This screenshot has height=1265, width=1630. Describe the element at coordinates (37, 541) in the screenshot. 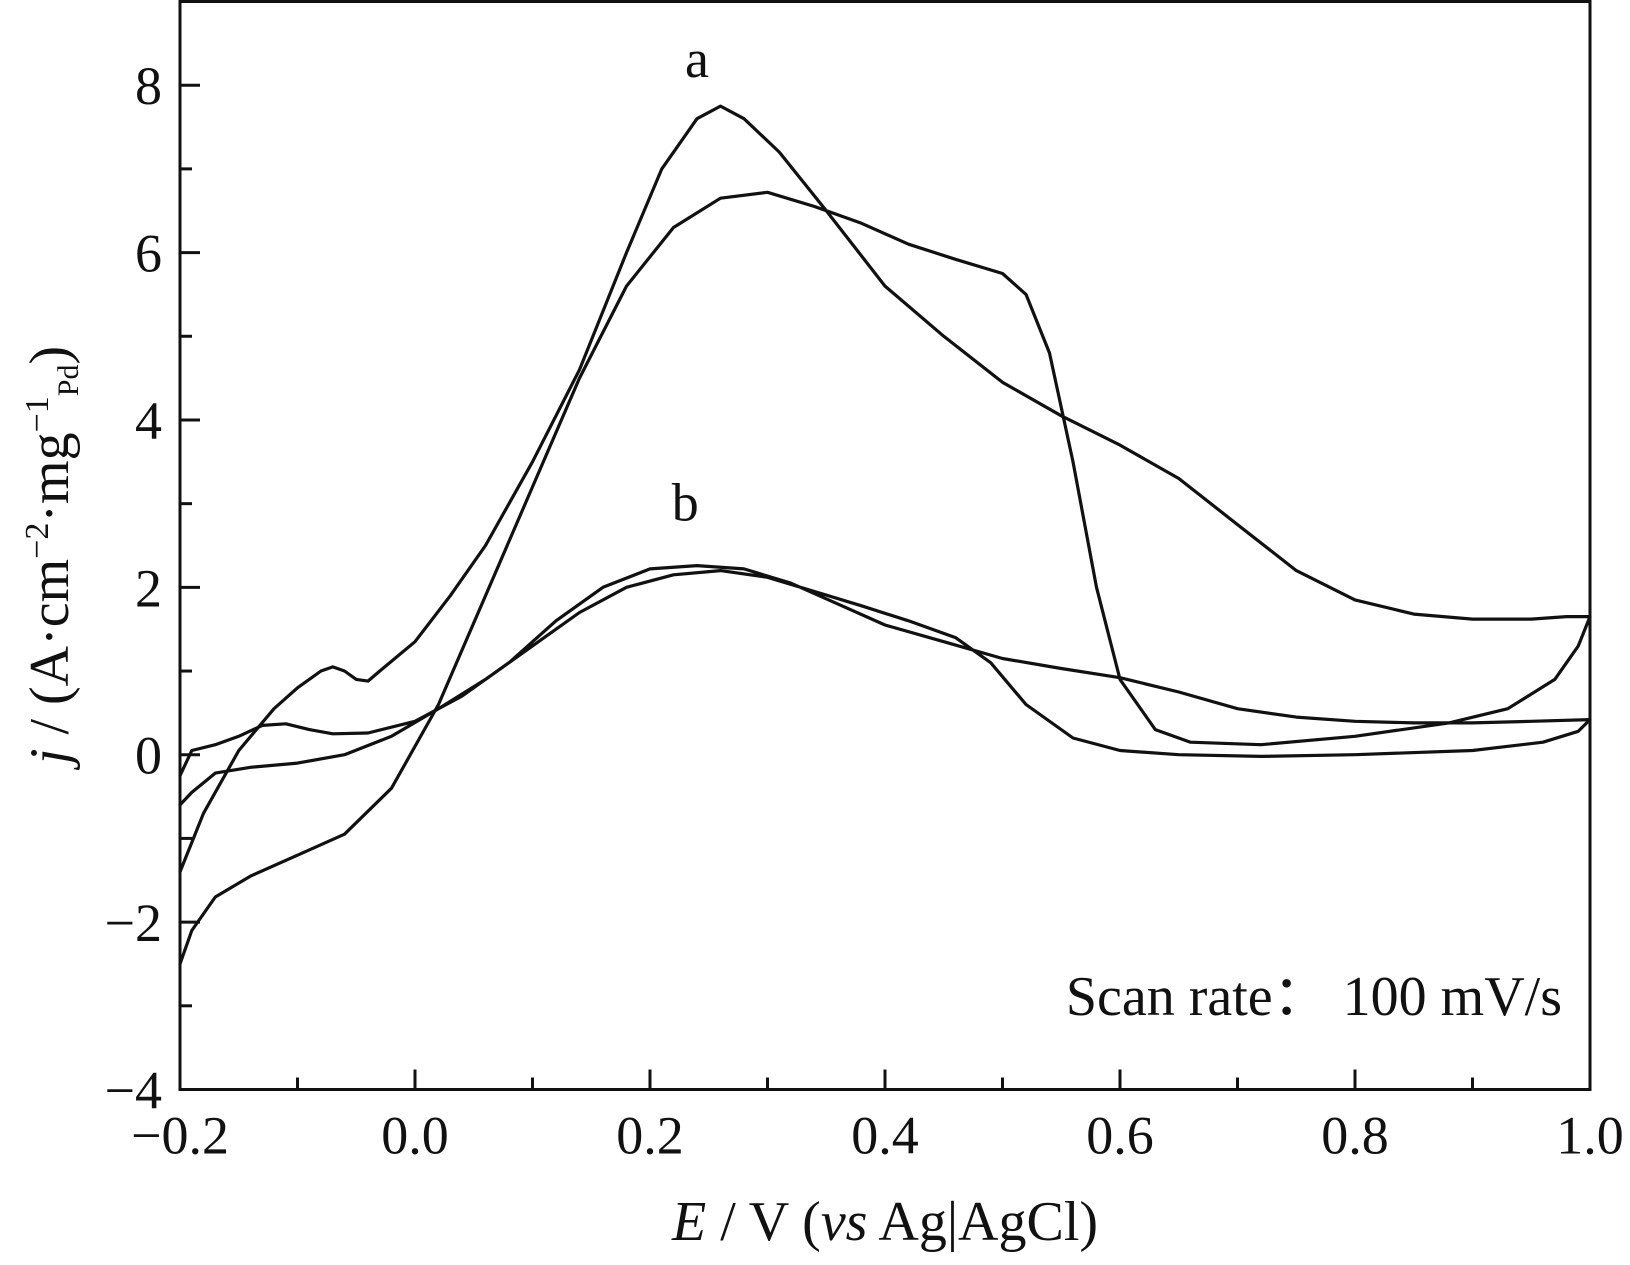

I see `y-axis-sup-cm: −2` at that location.